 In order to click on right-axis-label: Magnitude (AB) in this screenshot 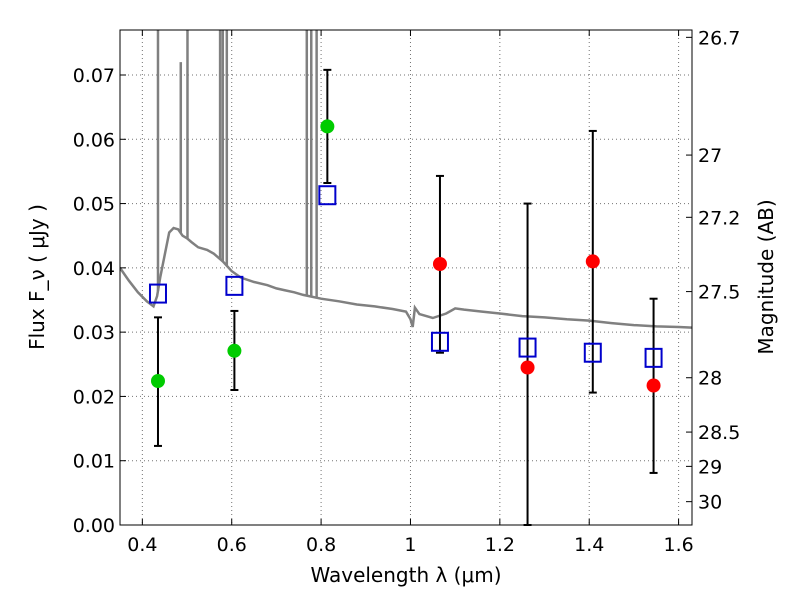, I will do `click(766, 276)`.